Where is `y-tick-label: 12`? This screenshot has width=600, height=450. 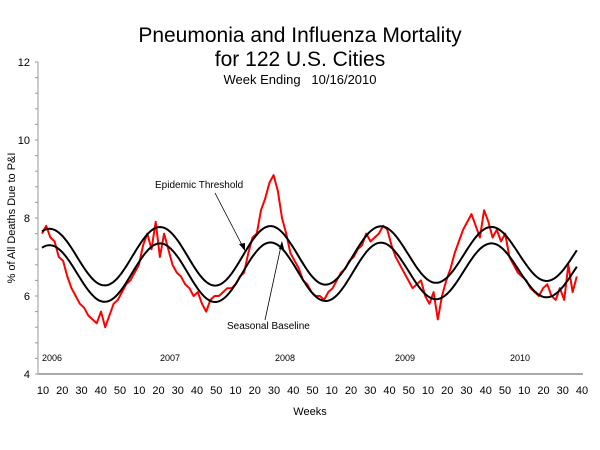 y-tick-label: 12 is located at coordinates (24, 63).